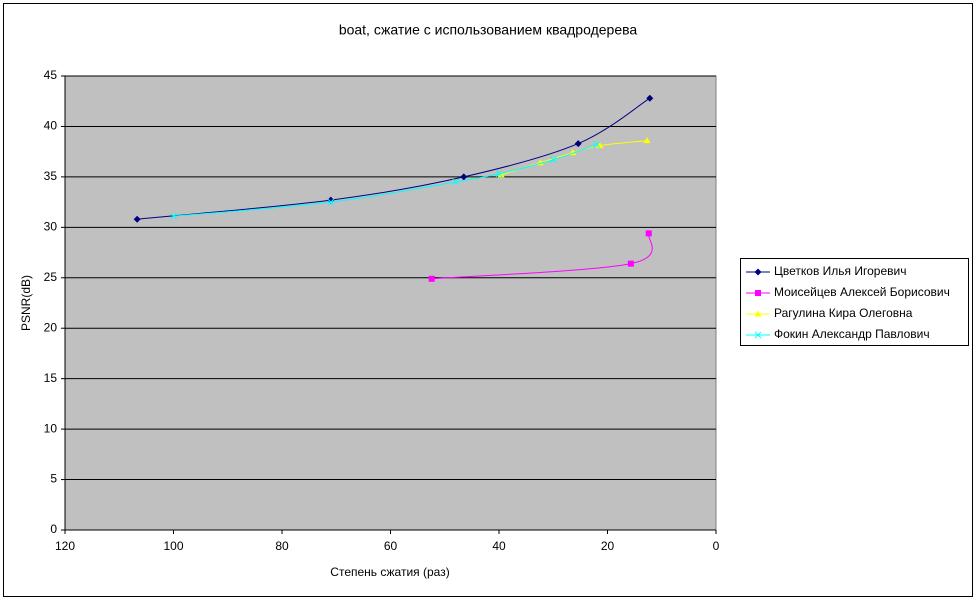  Describe the element at coordinates (862, 292) in the screenshot. I see `legend-label: Моисейцев Алексей Борисович` at that location.